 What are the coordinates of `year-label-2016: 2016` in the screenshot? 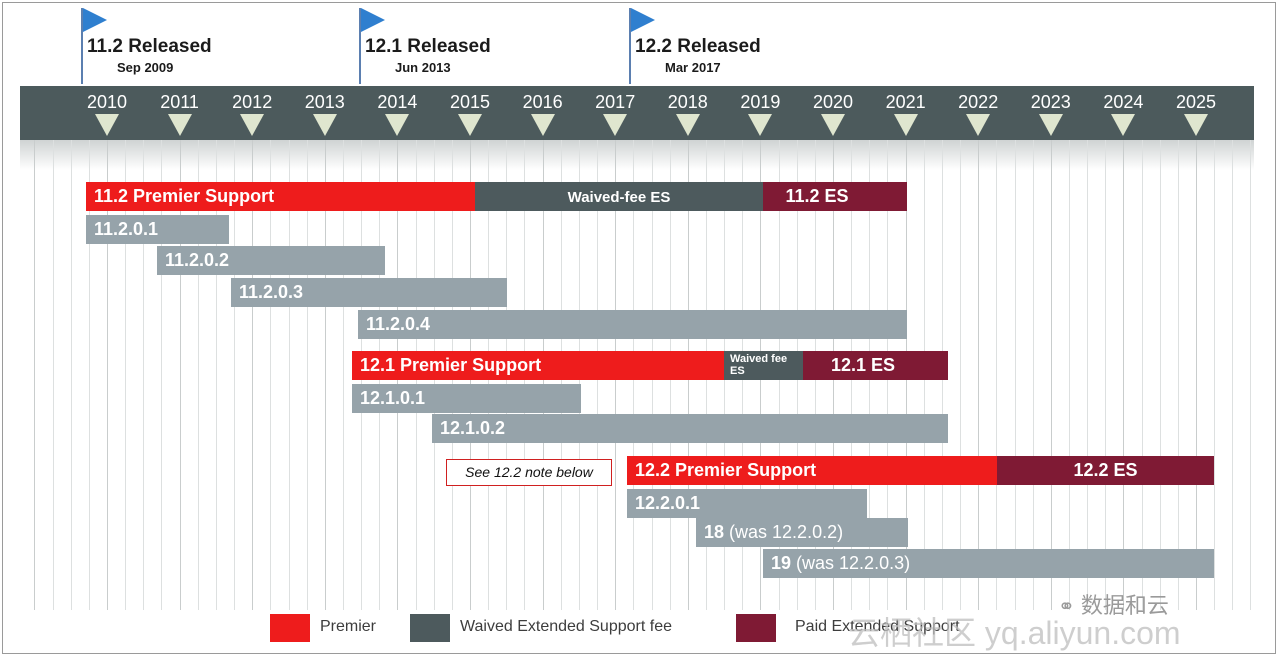 It's located at (542, 102).